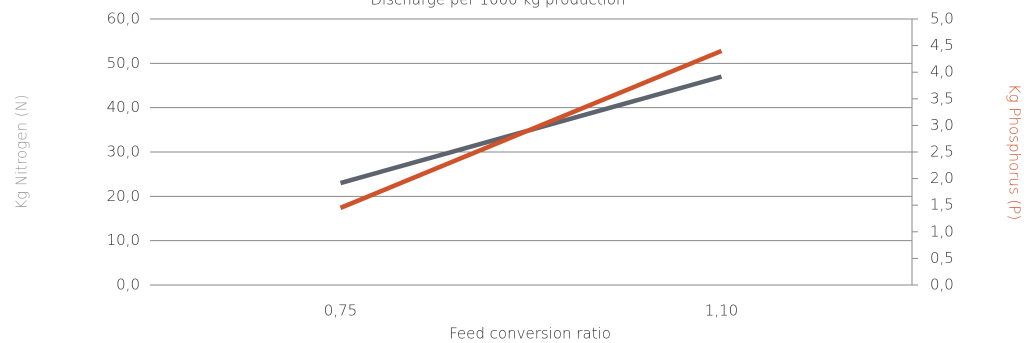  What do you see at coordinates (123, 240) in the screenshot?
I see `y-tick-label: 10,0` at bounding box center [123, 240].